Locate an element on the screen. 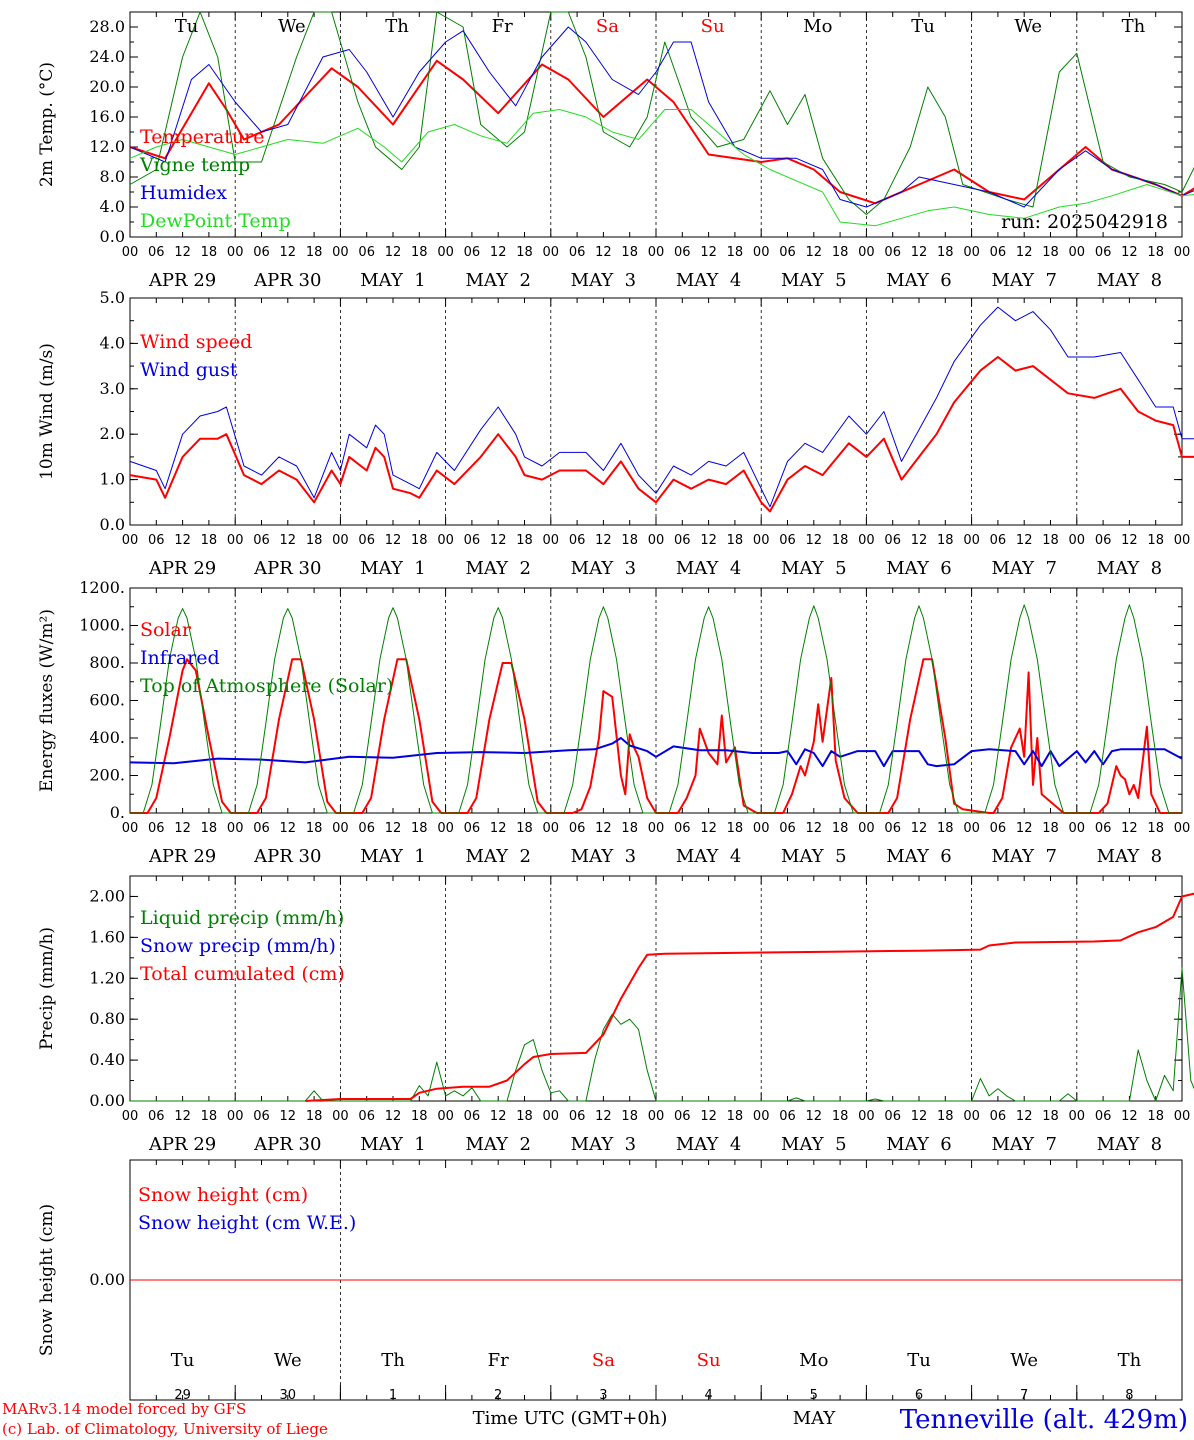 The height and width of the screenshot is (1440, 1194). panel-frame is located at coordinates (656, 700).